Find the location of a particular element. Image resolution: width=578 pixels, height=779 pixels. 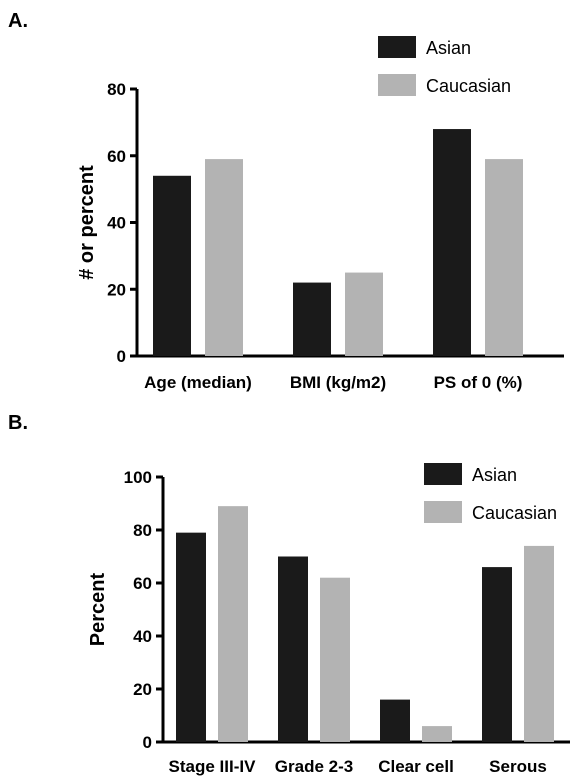

x-category-label: Serous is located at coordinates (518, 766).